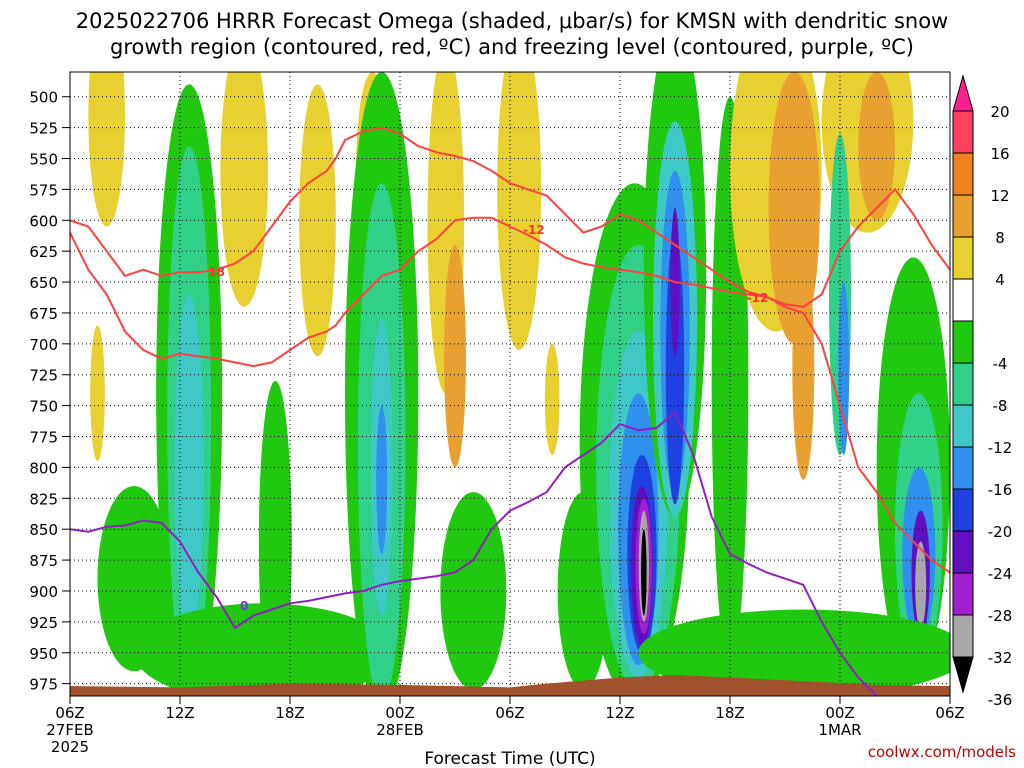  I want to click on dgz-contour-label-2: -12, so click(758, 298).